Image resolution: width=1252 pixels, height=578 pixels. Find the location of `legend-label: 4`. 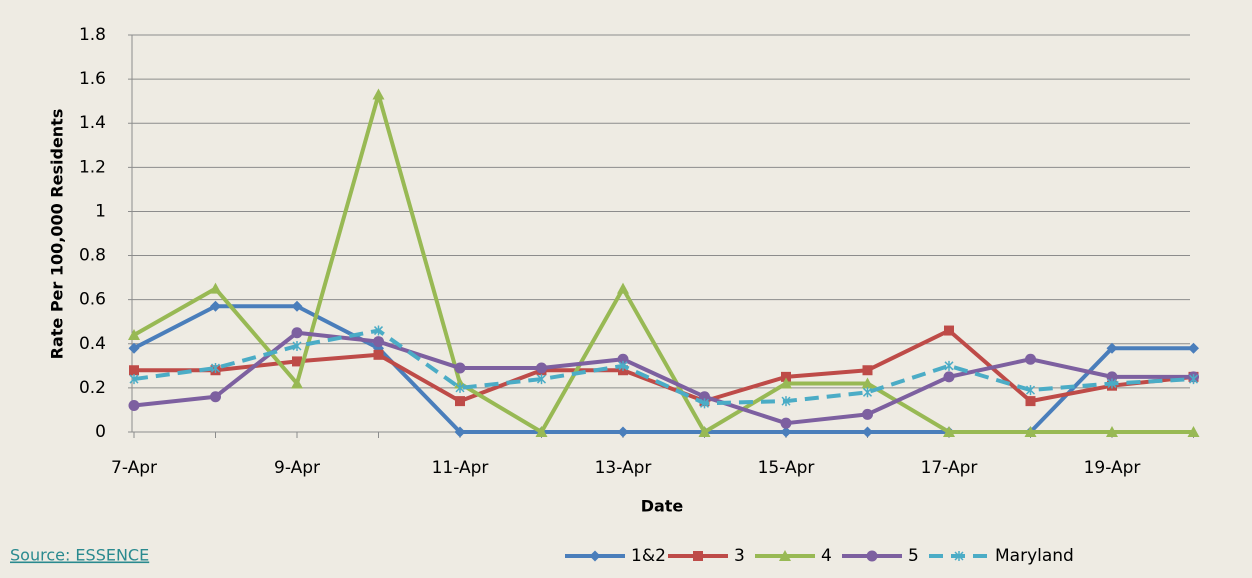

legend-label: 4 is located at coordinates (826, 556).